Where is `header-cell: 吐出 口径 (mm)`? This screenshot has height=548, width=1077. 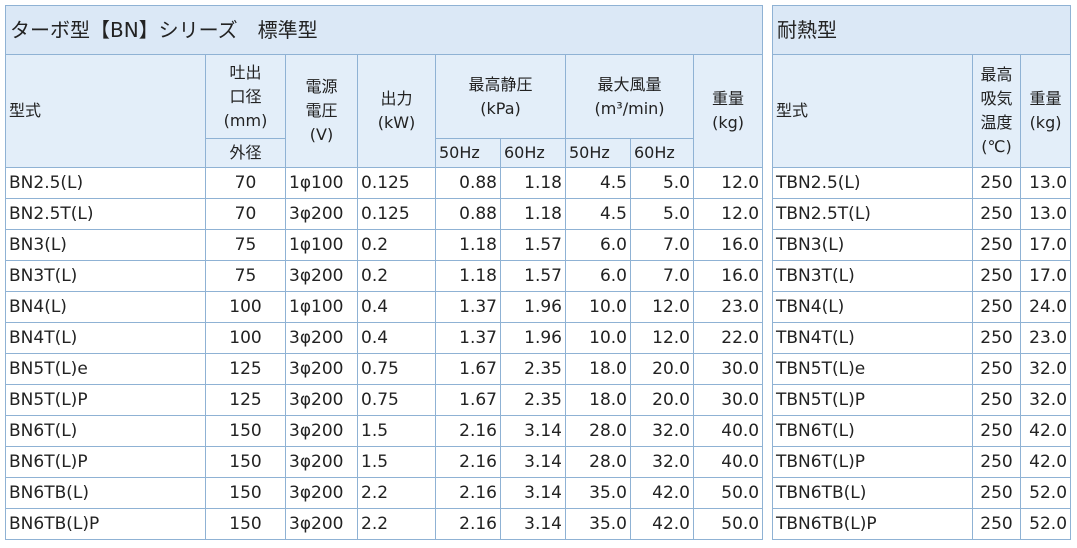
header-cell: 吐出 口径 (mm) is located at coordinates (245, 96).